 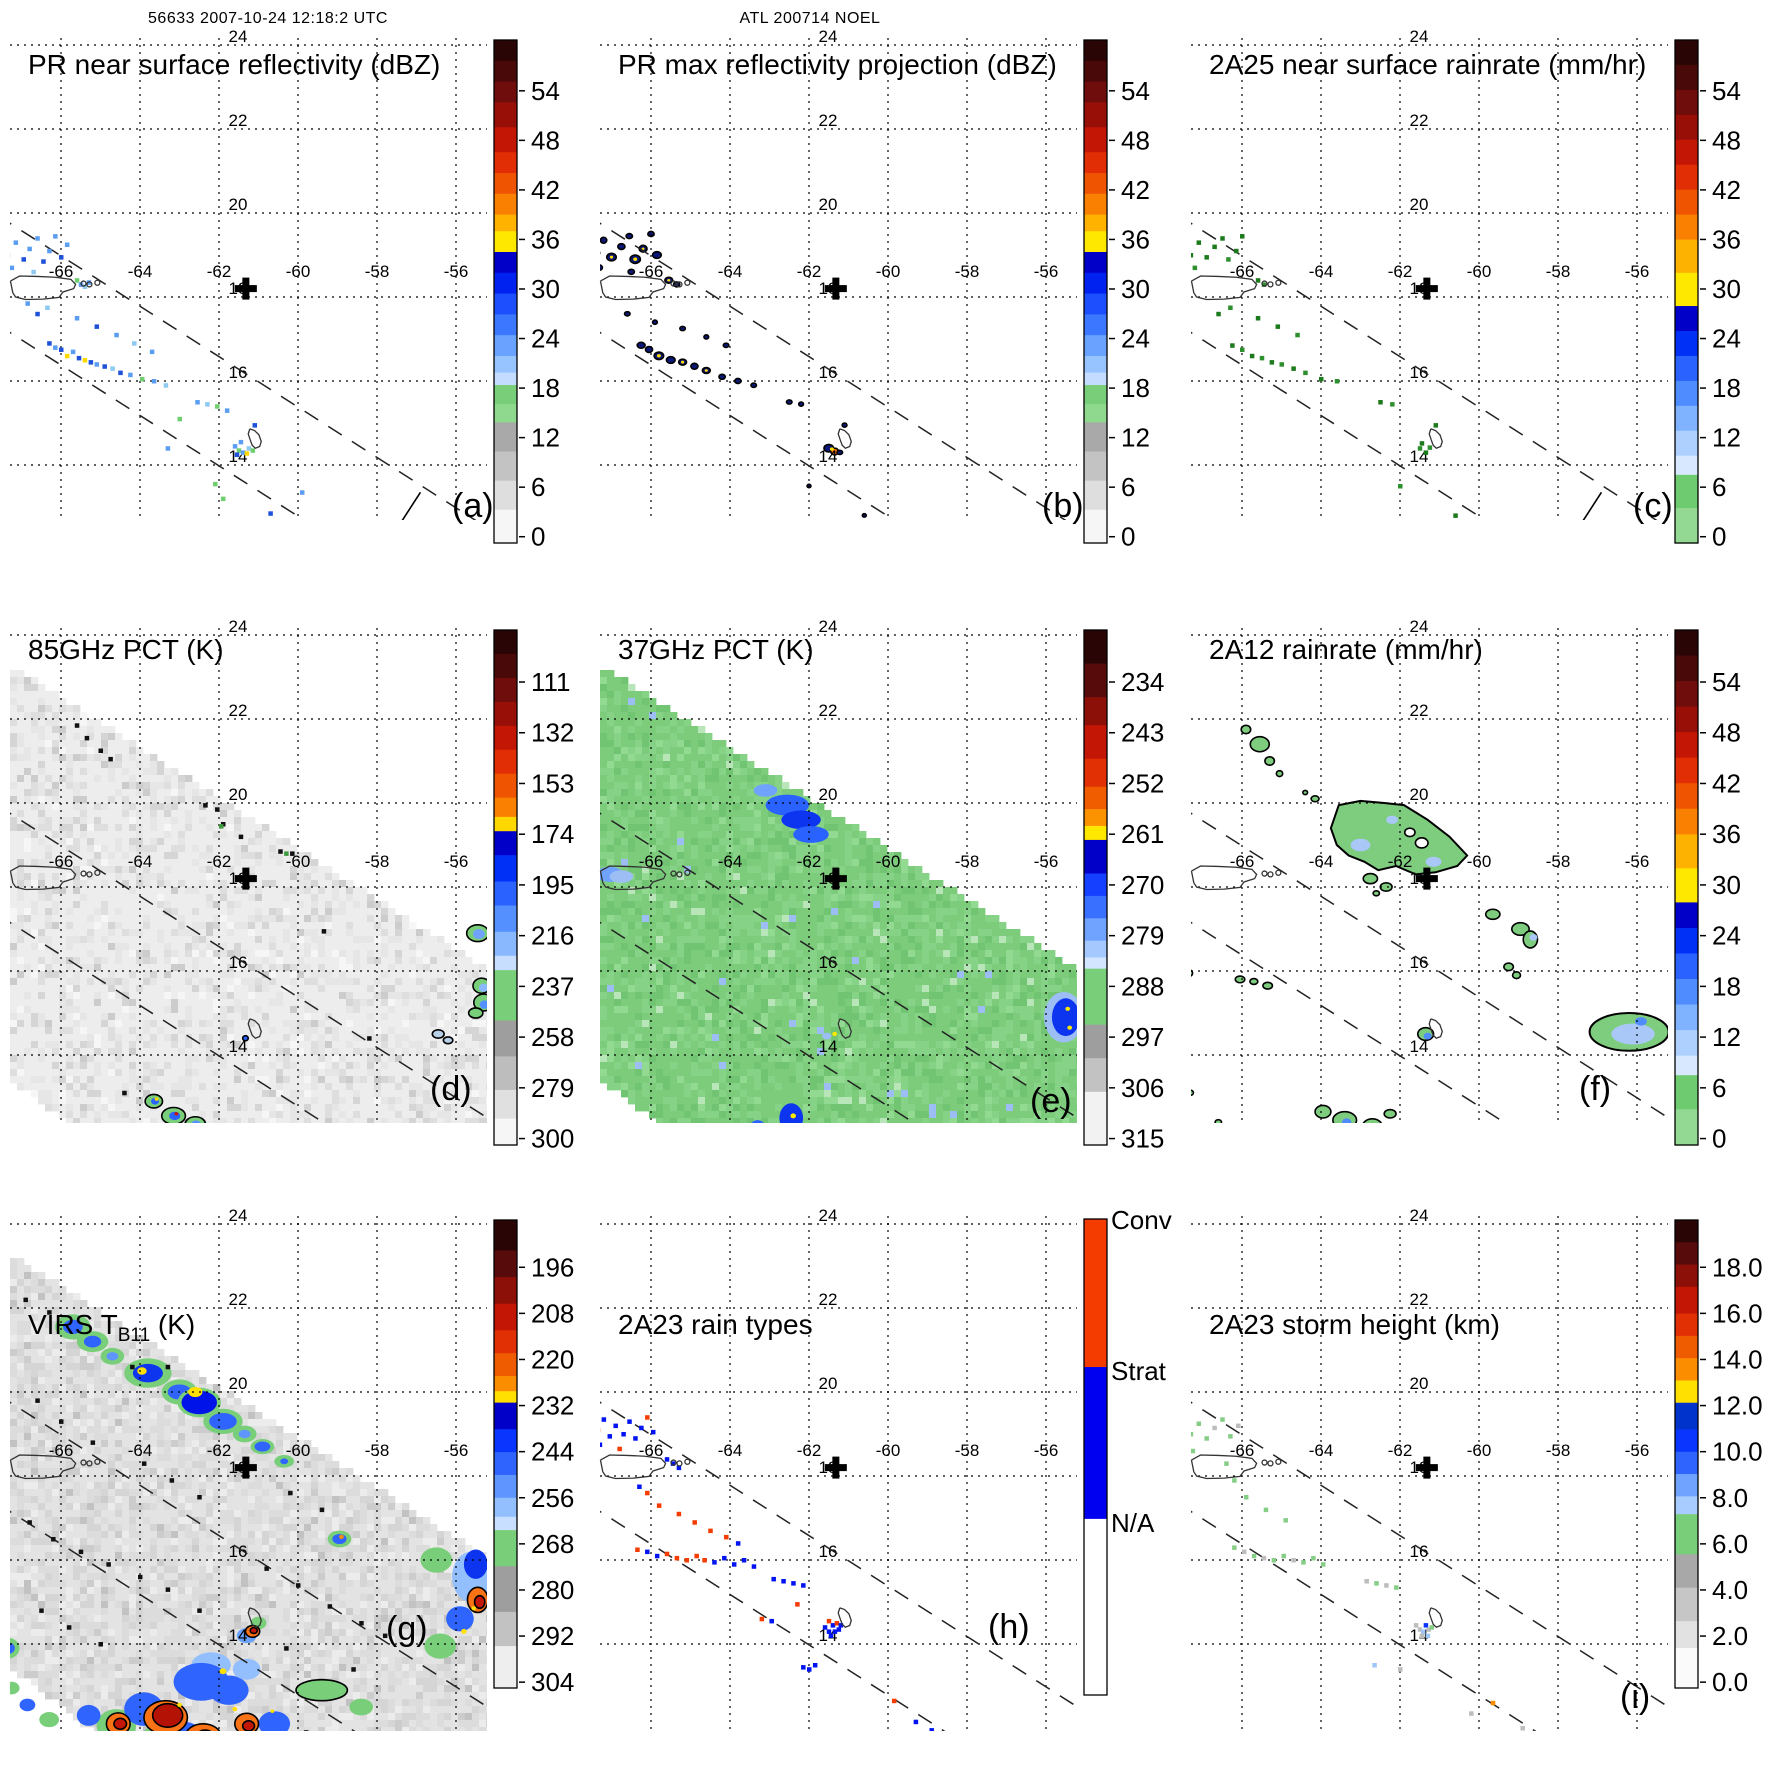 What do you see at coordinates (810, 18) in the screenshot?
I see `header-storm-id: ATL 200714 NOEL` at bounding box center [810, 18].